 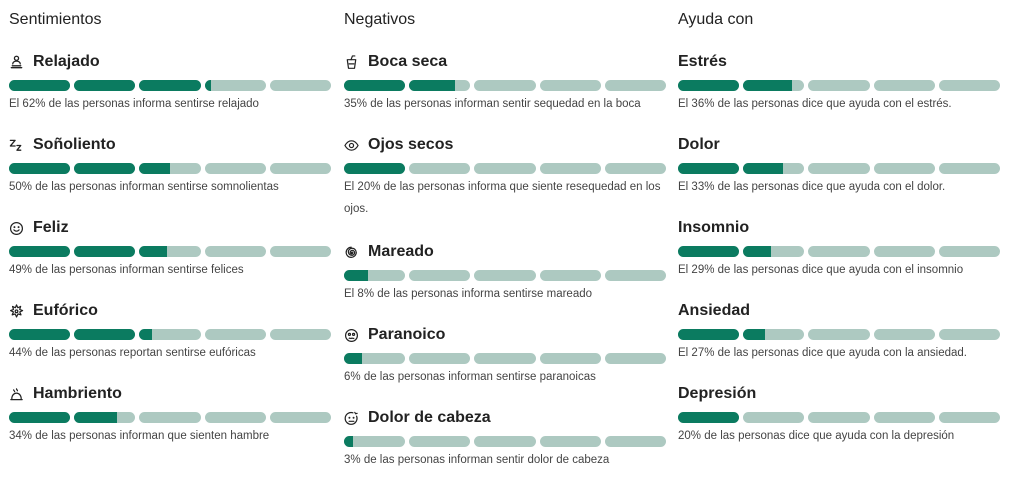 I want to click on effect-label: Feliz, so click(x=51, y=227).